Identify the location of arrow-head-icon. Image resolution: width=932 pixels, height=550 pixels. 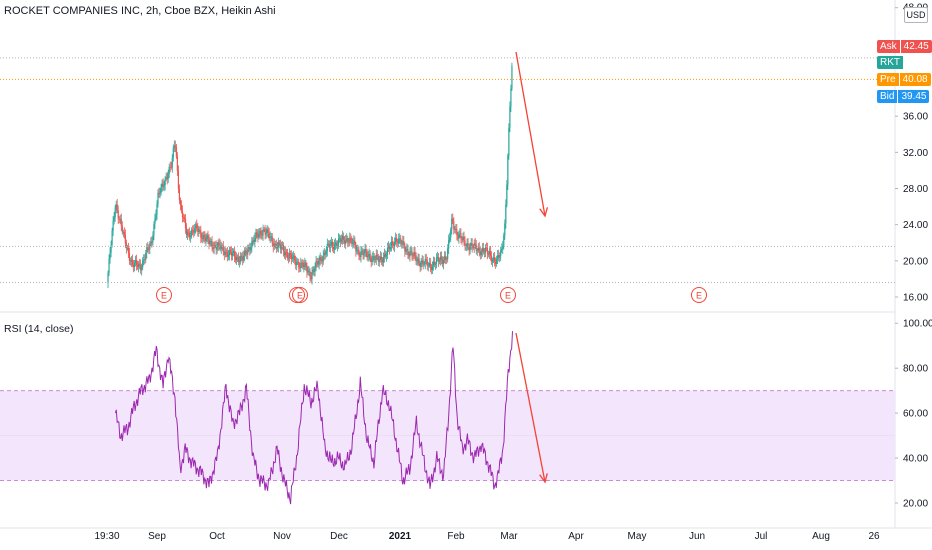
(544, 212).